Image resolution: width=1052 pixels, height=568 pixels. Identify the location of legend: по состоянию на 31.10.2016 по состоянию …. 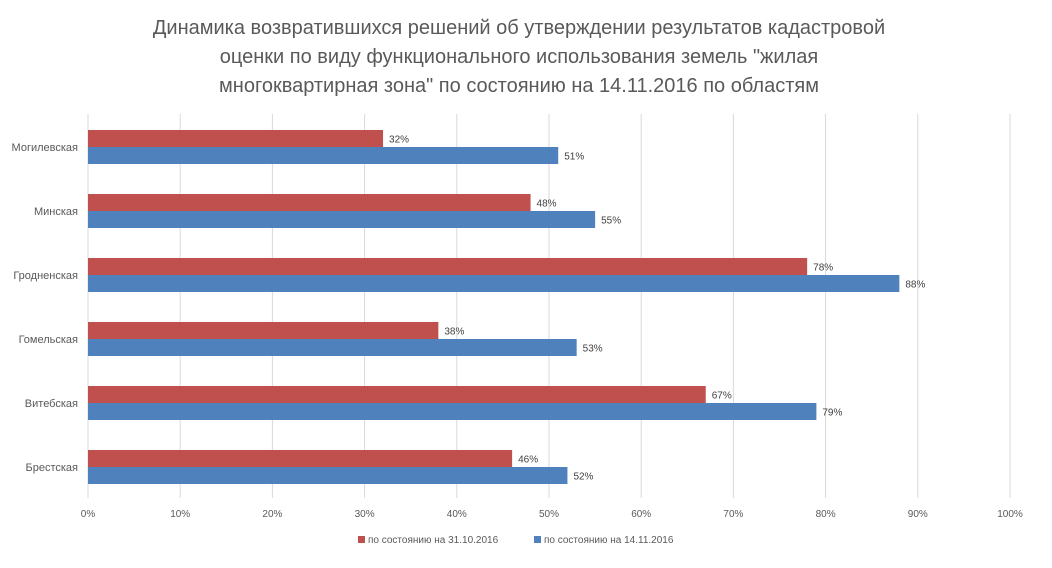
(516, 540).